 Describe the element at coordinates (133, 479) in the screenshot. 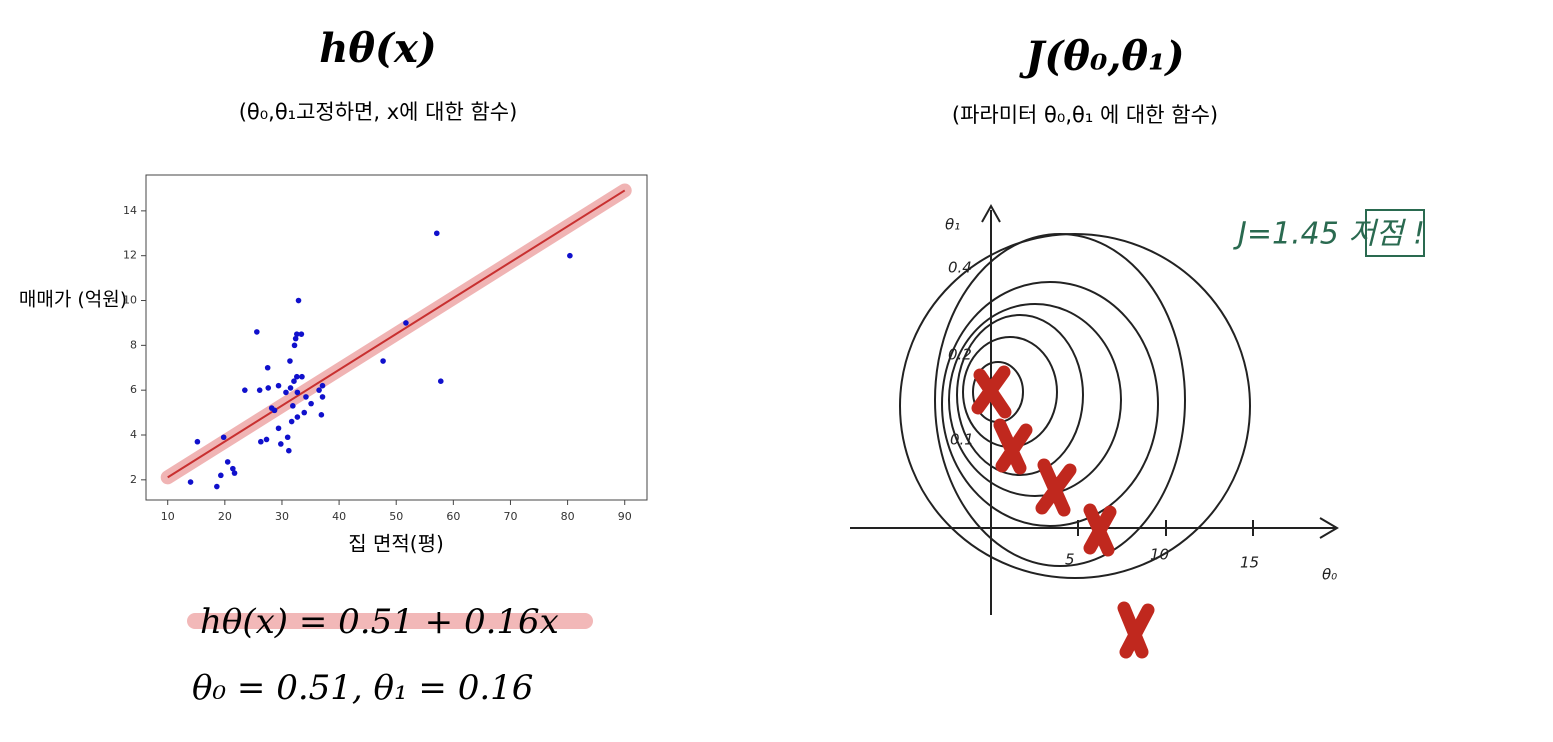

I see `y-tick-label: 2` at that location.